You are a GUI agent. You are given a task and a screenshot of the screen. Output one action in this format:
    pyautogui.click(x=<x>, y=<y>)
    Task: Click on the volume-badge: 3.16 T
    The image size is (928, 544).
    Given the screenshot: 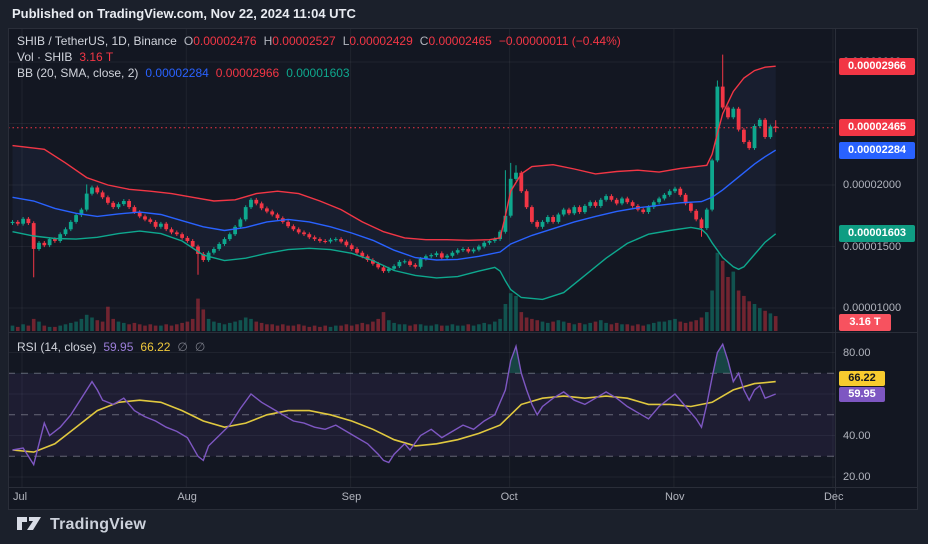 What is the action you would take?
    pyautogui.click(x=865, y=322)
    